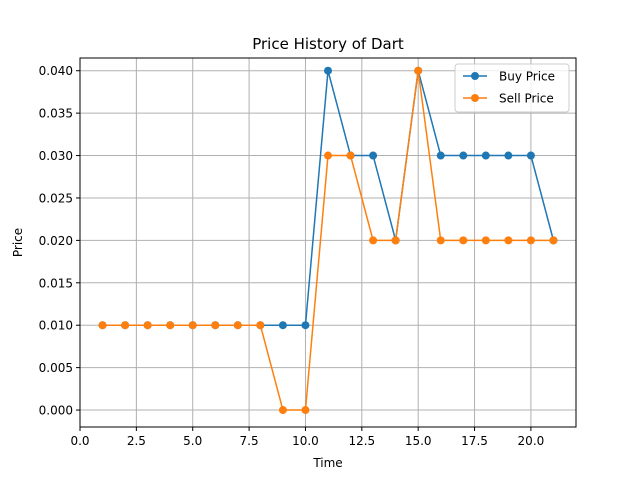 This screenshot has width=640, height=480. What do you see at coordinates (527, 77) in the screenshot?
I see `legend-buy-price-label: Buy Price` at bounding box center [527, 77].